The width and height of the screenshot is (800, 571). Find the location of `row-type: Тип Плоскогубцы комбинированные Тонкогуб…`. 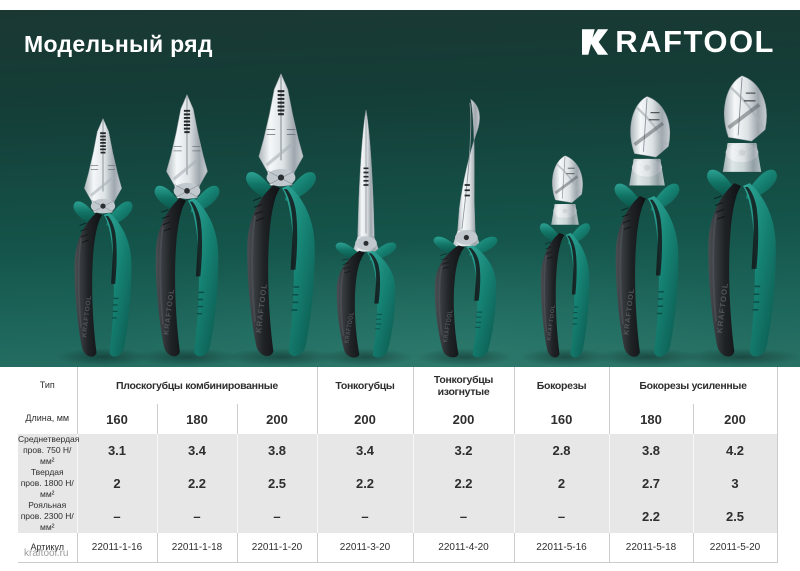

row-type: Тип Плоскогубцы комбинированные Тонкогуб… is located at coordinates (398, 385).